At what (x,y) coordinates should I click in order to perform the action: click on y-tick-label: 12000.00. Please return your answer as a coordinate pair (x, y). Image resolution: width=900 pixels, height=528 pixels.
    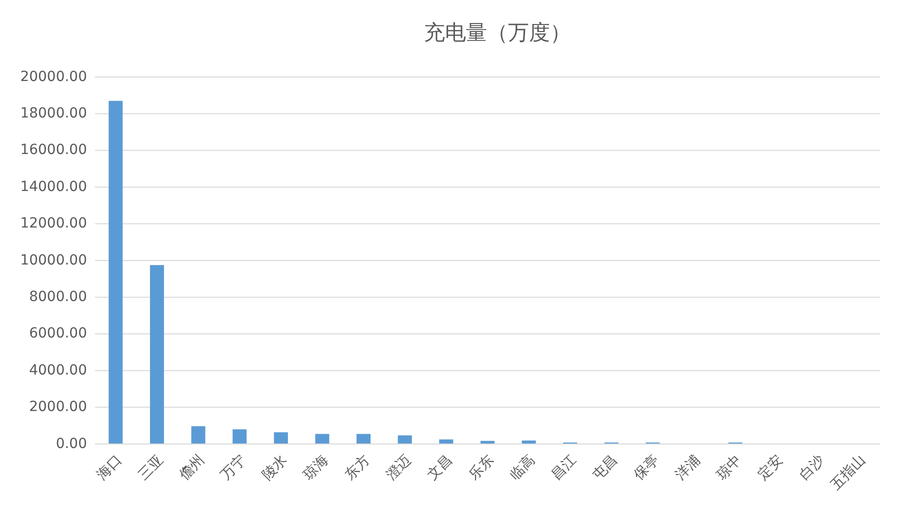
    Looking at the image, I should click on (53, 224).